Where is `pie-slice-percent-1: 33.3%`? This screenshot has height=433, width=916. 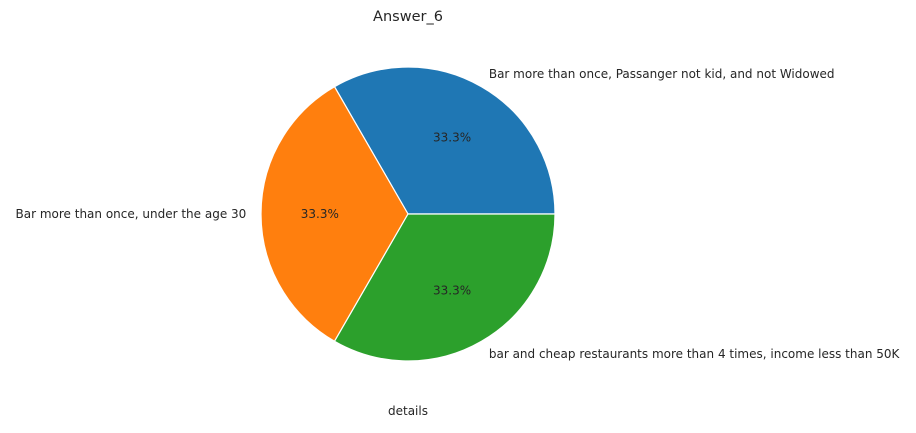 pie-slice-percent-1: 33.3% is located at coordinates (452, 138).